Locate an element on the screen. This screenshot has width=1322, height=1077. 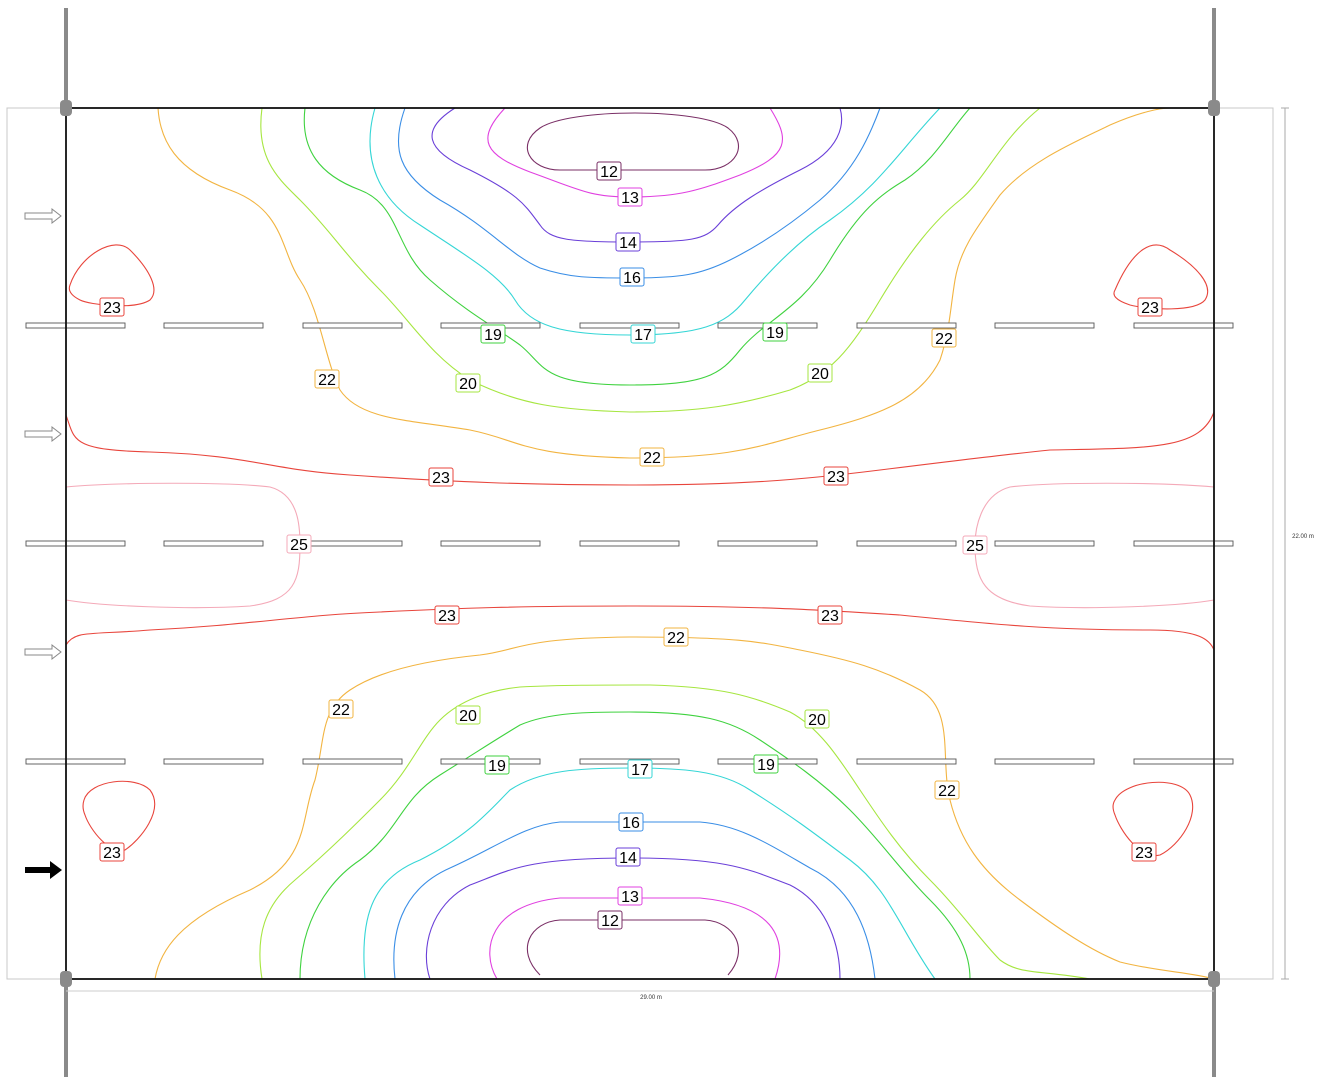
contour-label-text: 25 is located at coordinates (299, 545).